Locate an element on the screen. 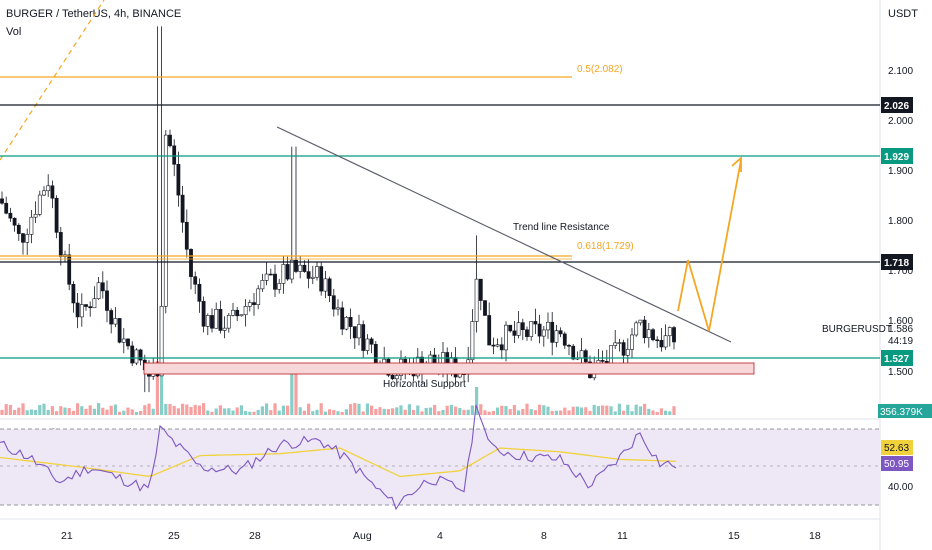 This screenshot has width=932, height=550. badge-2026: 2.026 is located at coordinates (896, 106).